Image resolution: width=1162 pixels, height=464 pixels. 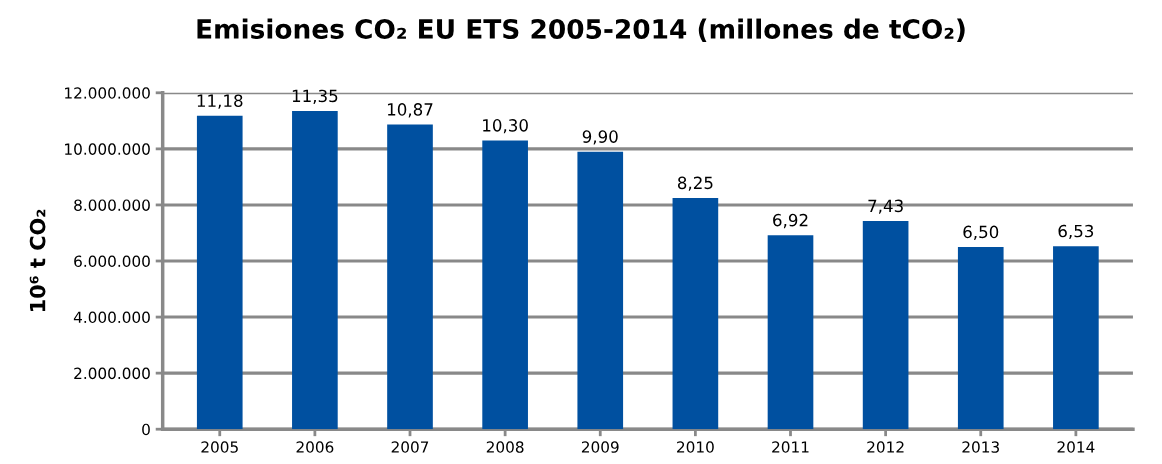 What do you see at coordinates (220, 101) in the screenshot?
I see `annotation: 11,18` at bounding box center [220, 101].